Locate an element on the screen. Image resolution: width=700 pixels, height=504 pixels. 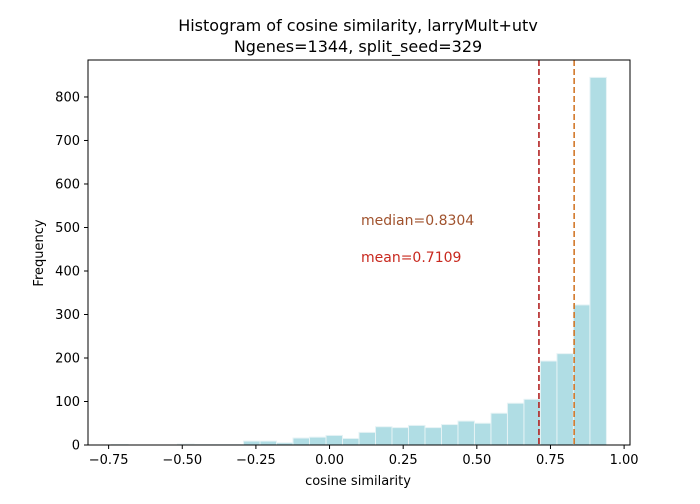
mean-annotation: mean=0.7109 is located at coordinates (411, 258).